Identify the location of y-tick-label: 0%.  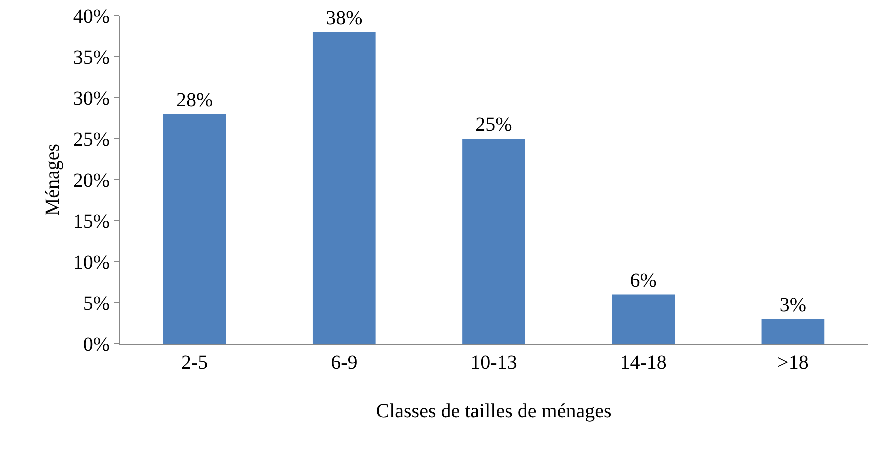
(96, 345).